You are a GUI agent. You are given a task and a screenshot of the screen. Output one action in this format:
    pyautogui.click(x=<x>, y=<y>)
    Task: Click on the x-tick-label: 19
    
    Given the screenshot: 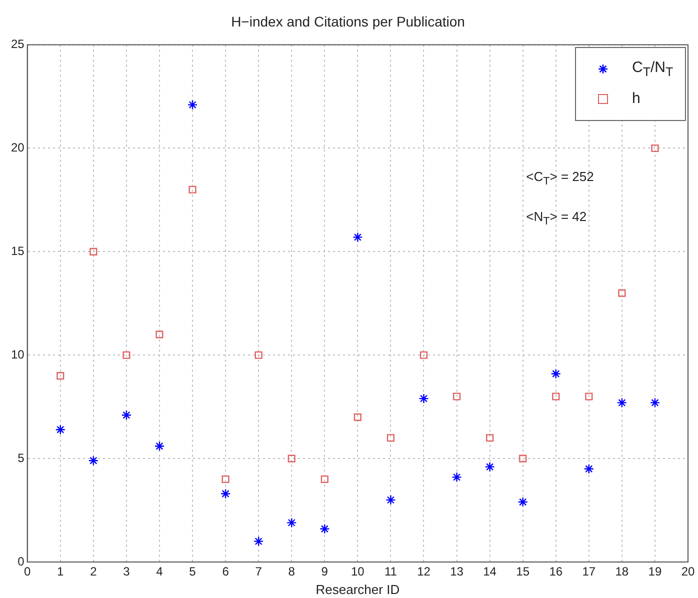 What is the action you would take?
    pyautogui.click(x=655, y=571)
    